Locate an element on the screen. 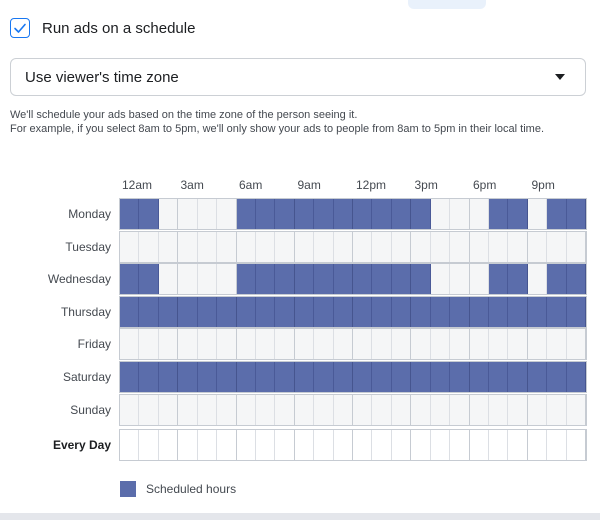 This screenshot has height=520, width=600. timezone-select: Use viewer's time zone is located at coordinates (298, 77).